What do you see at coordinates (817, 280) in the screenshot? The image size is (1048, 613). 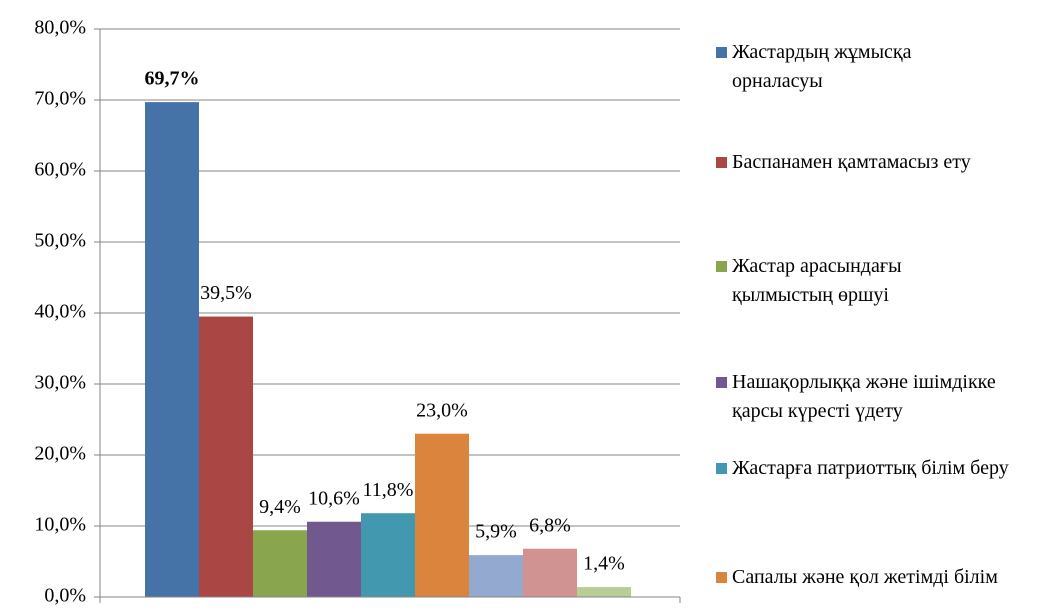 I see `legend-label: Жастар арасындағы қылмыстың өршуі` at bounding box center [817, 280].